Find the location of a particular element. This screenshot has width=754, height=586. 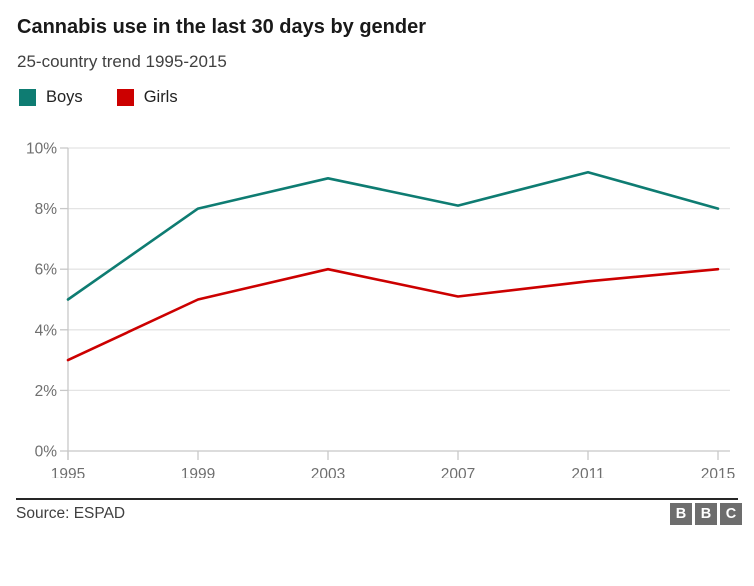

x-tick-label: 2003 is located at coordinates (328, 472).